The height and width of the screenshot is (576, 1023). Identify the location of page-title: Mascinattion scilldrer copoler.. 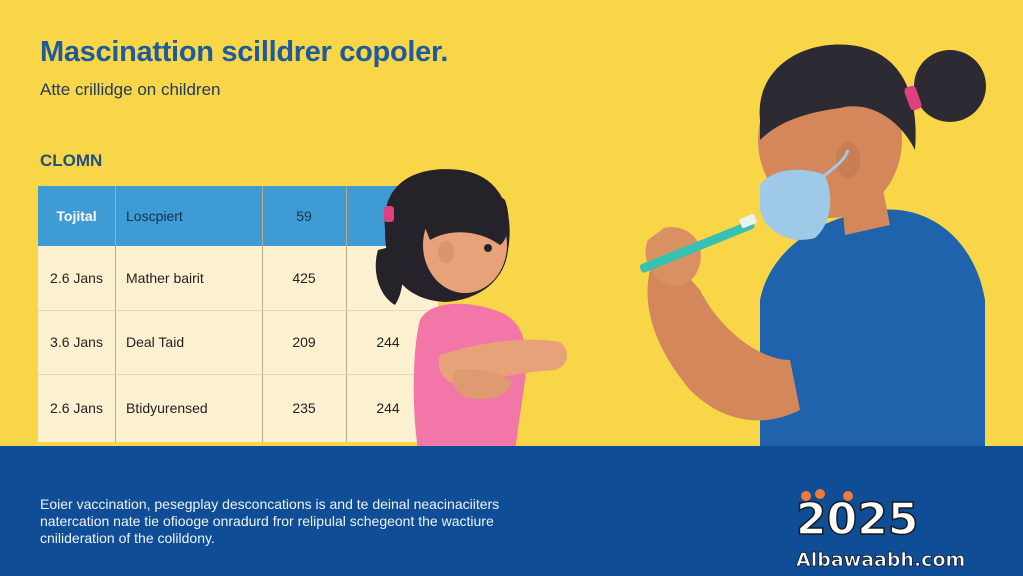
(244, 52).